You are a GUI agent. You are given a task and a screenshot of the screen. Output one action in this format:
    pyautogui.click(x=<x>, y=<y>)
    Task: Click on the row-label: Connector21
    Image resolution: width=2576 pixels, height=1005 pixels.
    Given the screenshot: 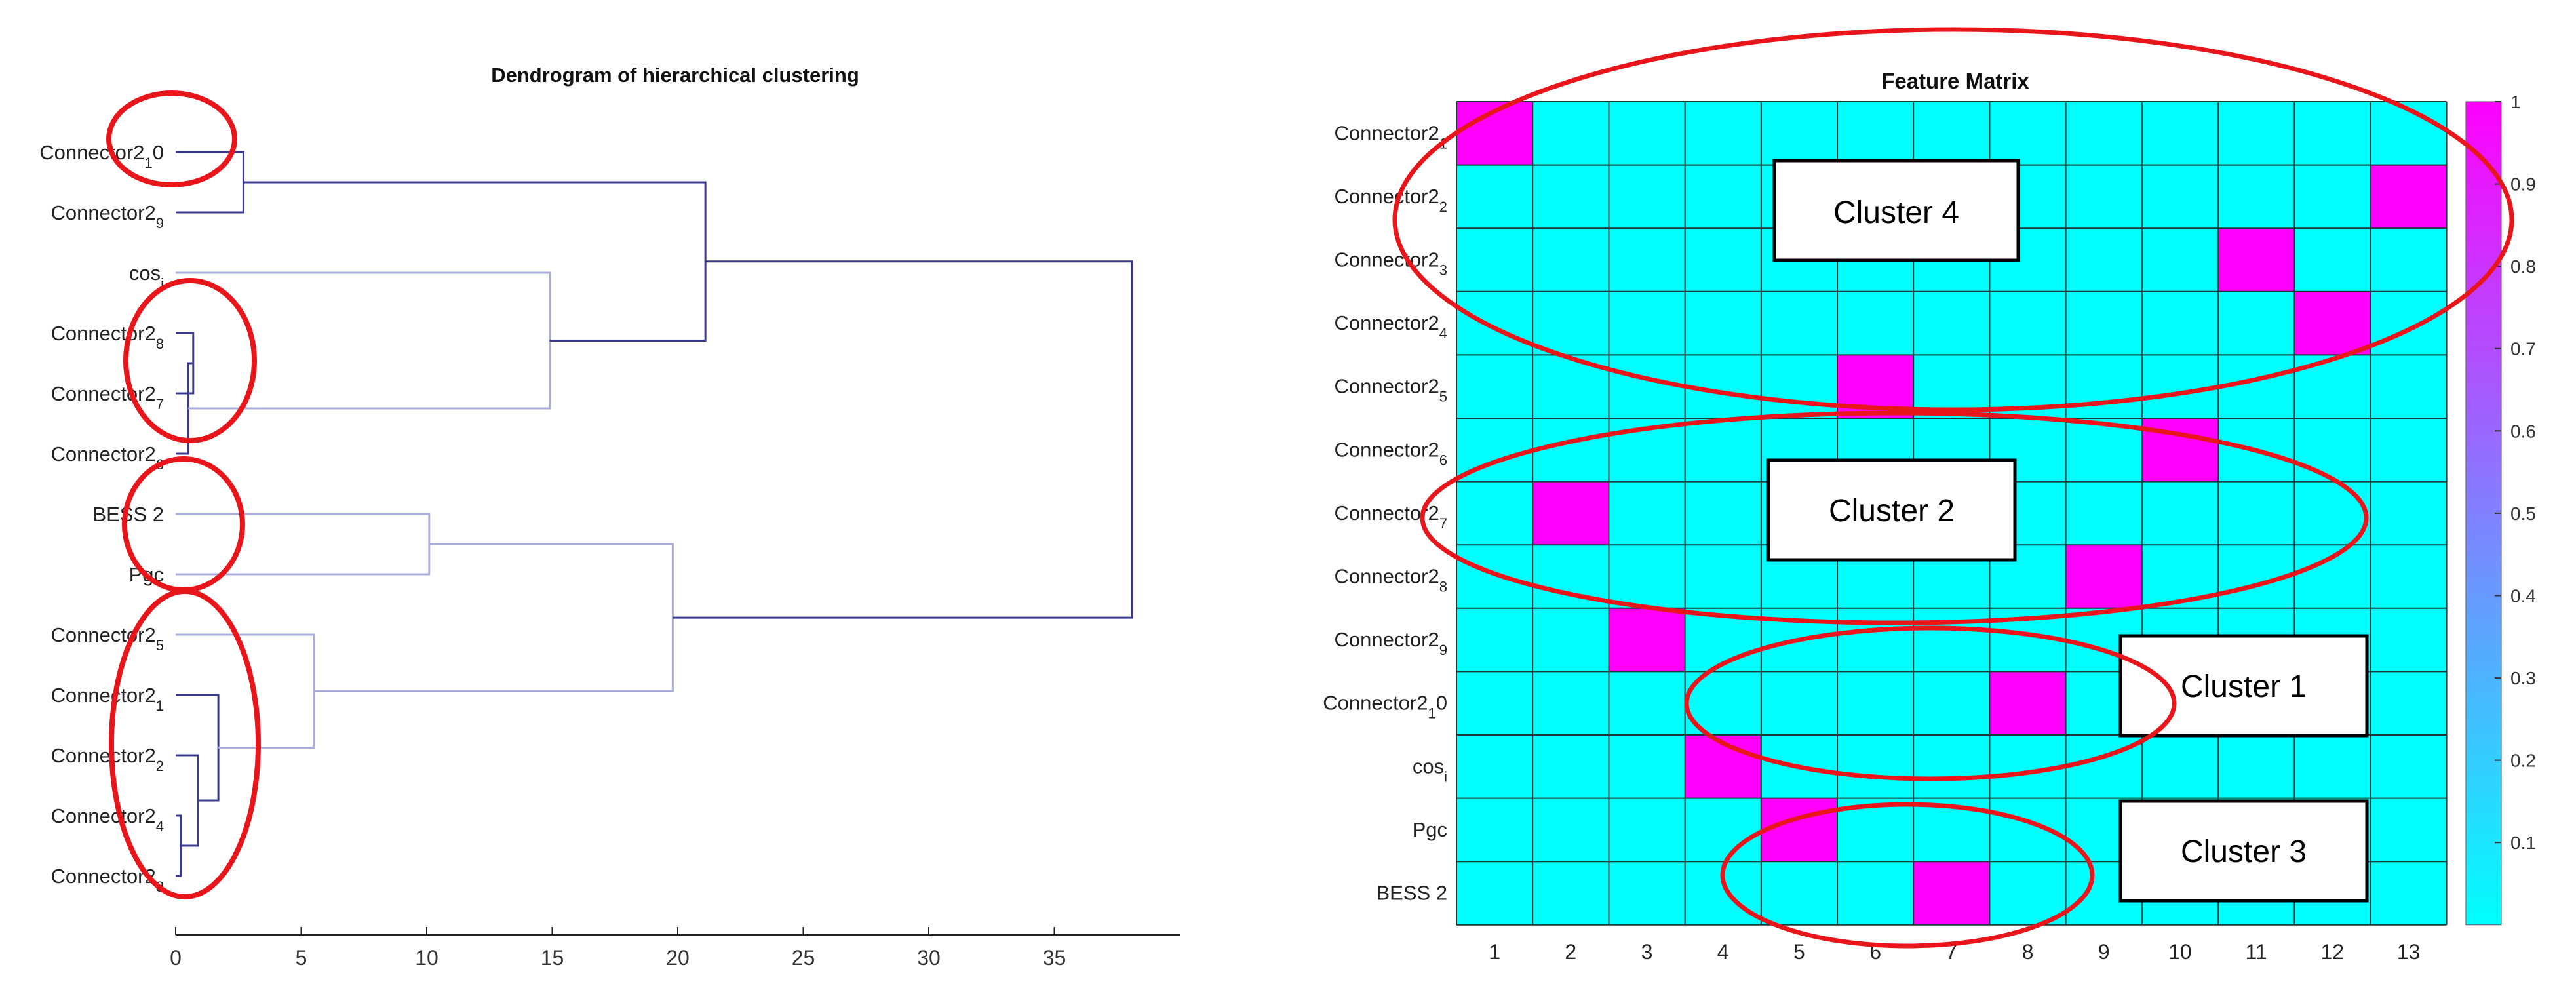 What is the action you would take?
    pyautogui.click(x=1390, y=136)
    